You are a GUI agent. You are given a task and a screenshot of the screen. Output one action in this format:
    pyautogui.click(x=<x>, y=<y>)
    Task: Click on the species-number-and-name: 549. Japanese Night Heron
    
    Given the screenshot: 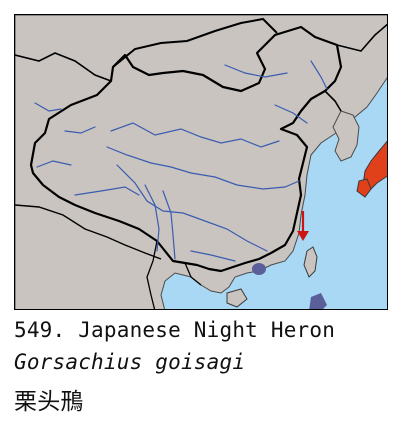 What is the action you would take?
    pyautogui.click(x=175, y=330)
    